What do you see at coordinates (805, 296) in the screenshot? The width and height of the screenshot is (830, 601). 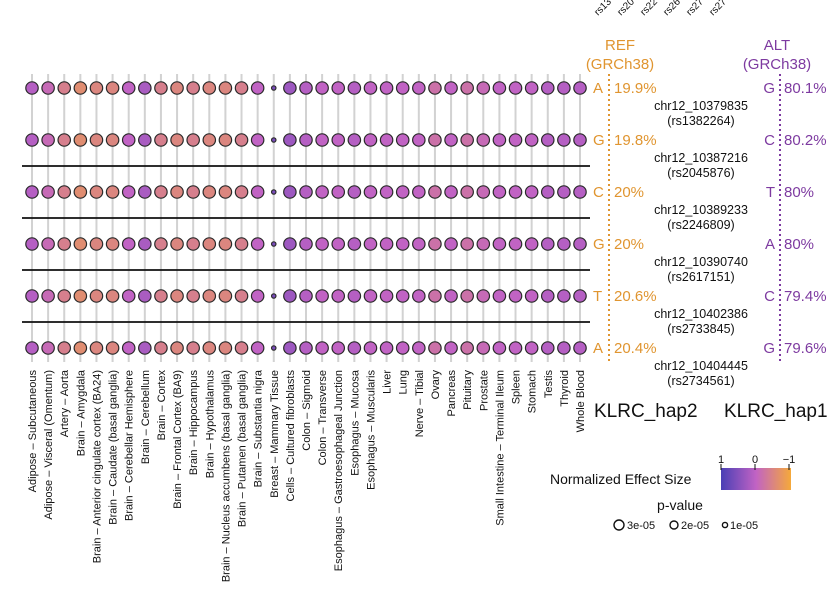 I see `alt-frequency: 79.4%` at bounding box center [805, 296].